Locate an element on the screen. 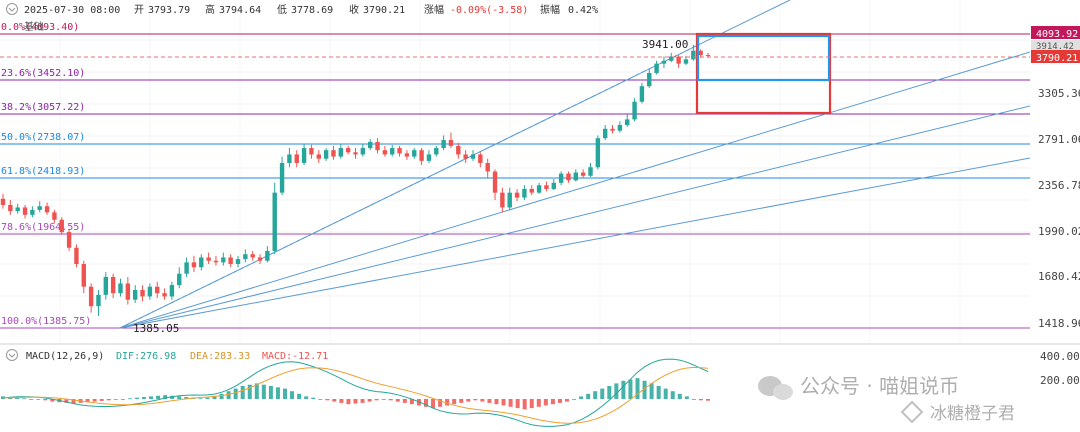 The image size is (1080, 432). price-tick: 1680.42 is located at coordinates (1059, 276).